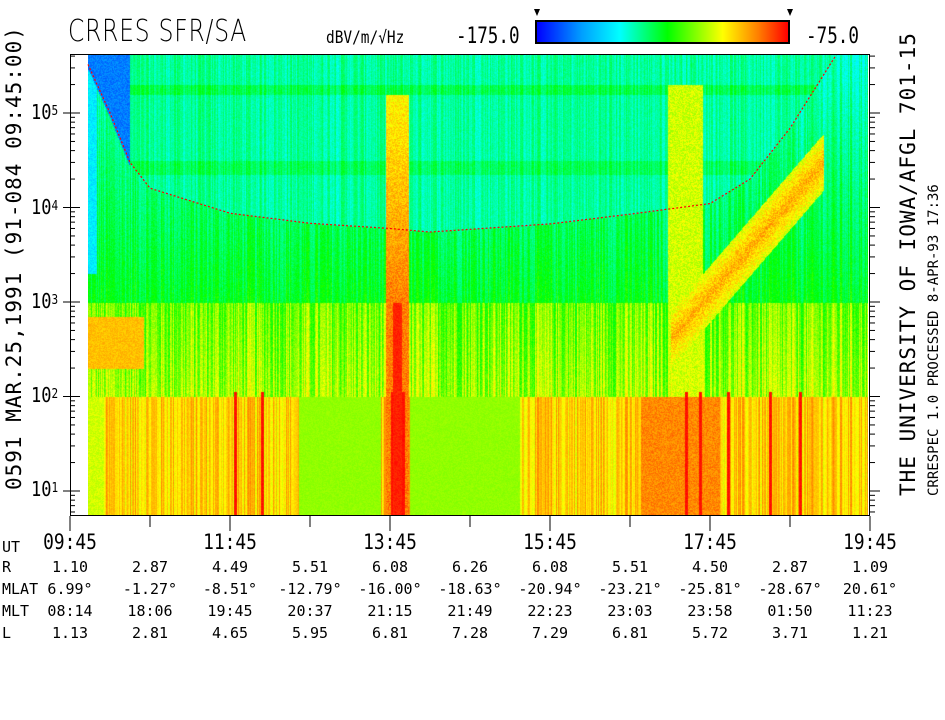 The image size is (945, 720). I want to click on y-tick-exponent: 2, so click(55, 394).